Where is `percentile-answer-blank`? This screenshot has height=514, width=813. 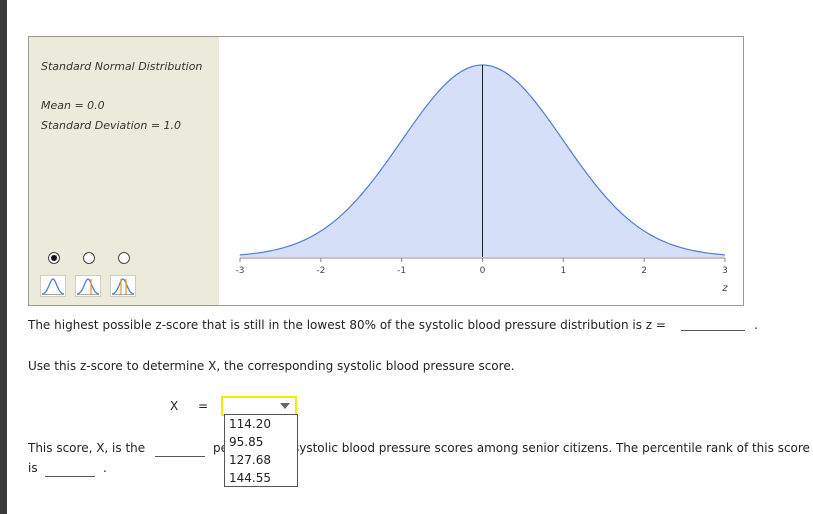
percentile-answer-blank is located at coordinates (180, 456).